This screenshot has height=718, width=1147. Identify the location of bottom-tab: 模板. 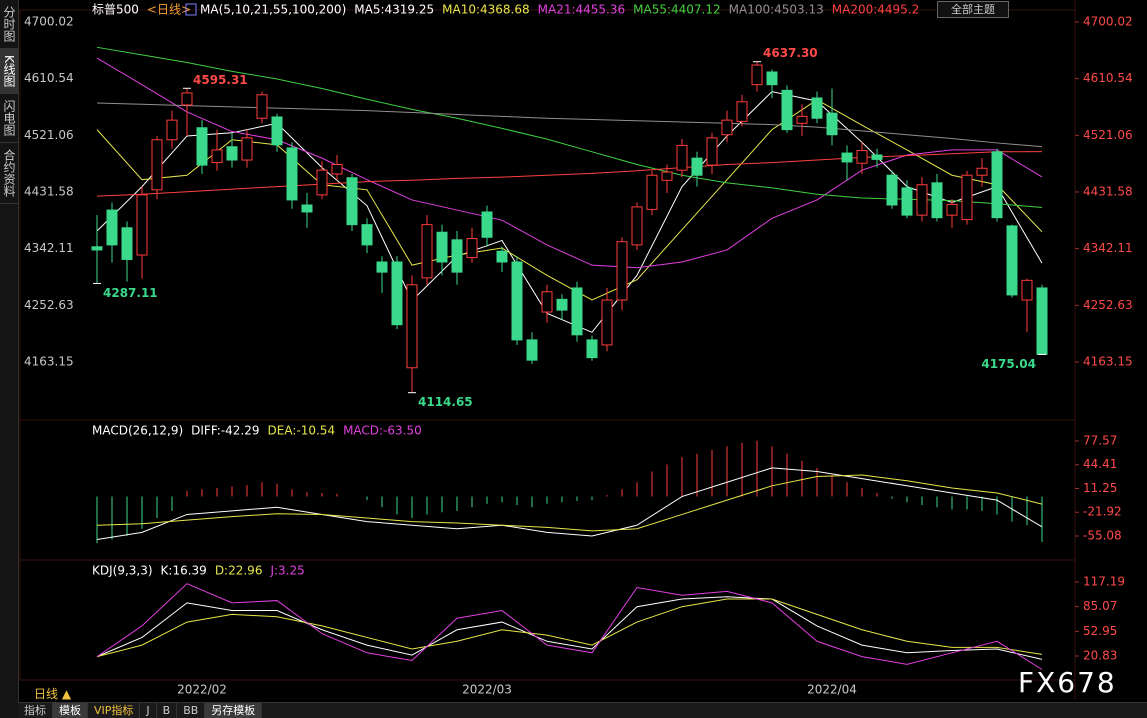
(70, 710).